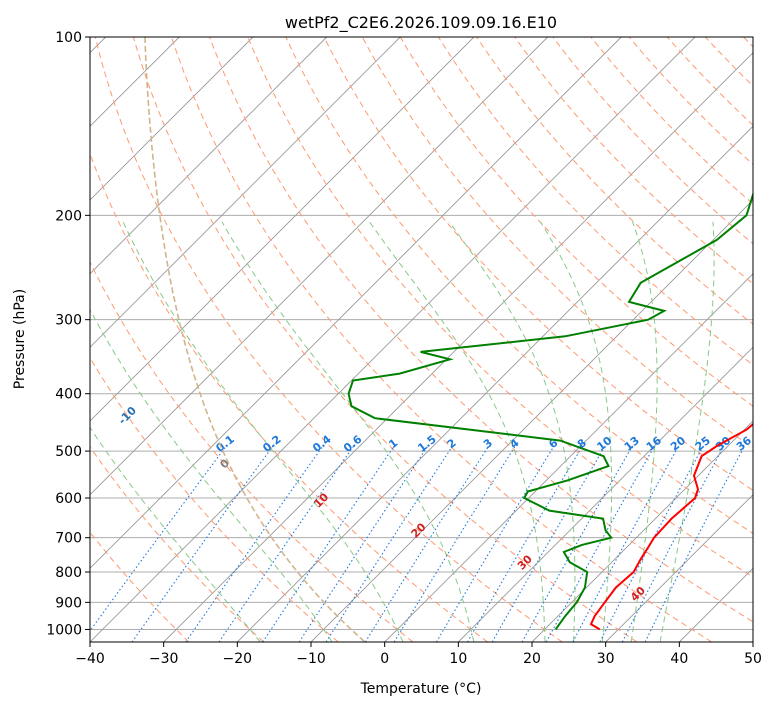 This screenshot has width=775, height=708. I want to click on y-tick-label: 1000, so click(64, 630).